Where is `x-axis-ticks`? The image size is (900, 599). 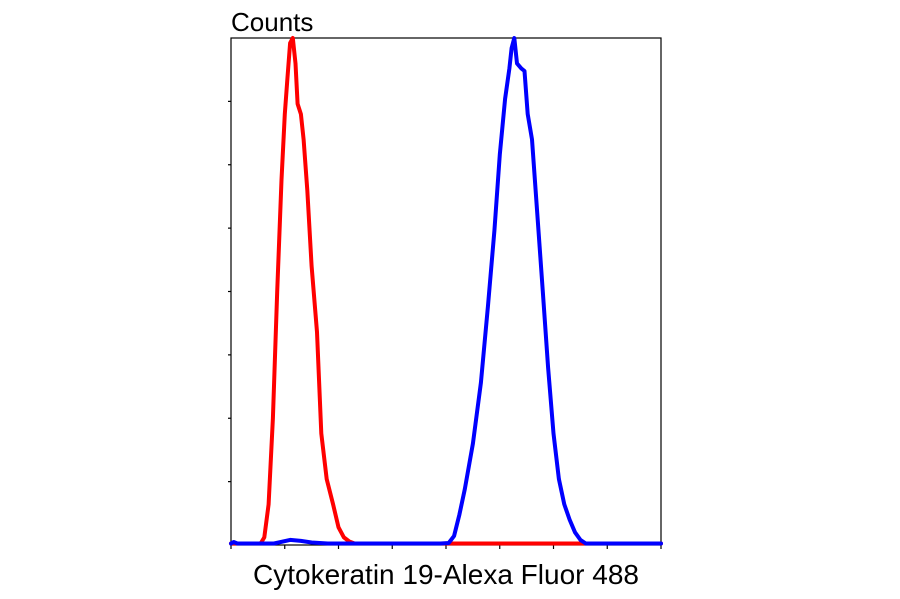
x-axis-ticks is located at coordinates (446, 547).